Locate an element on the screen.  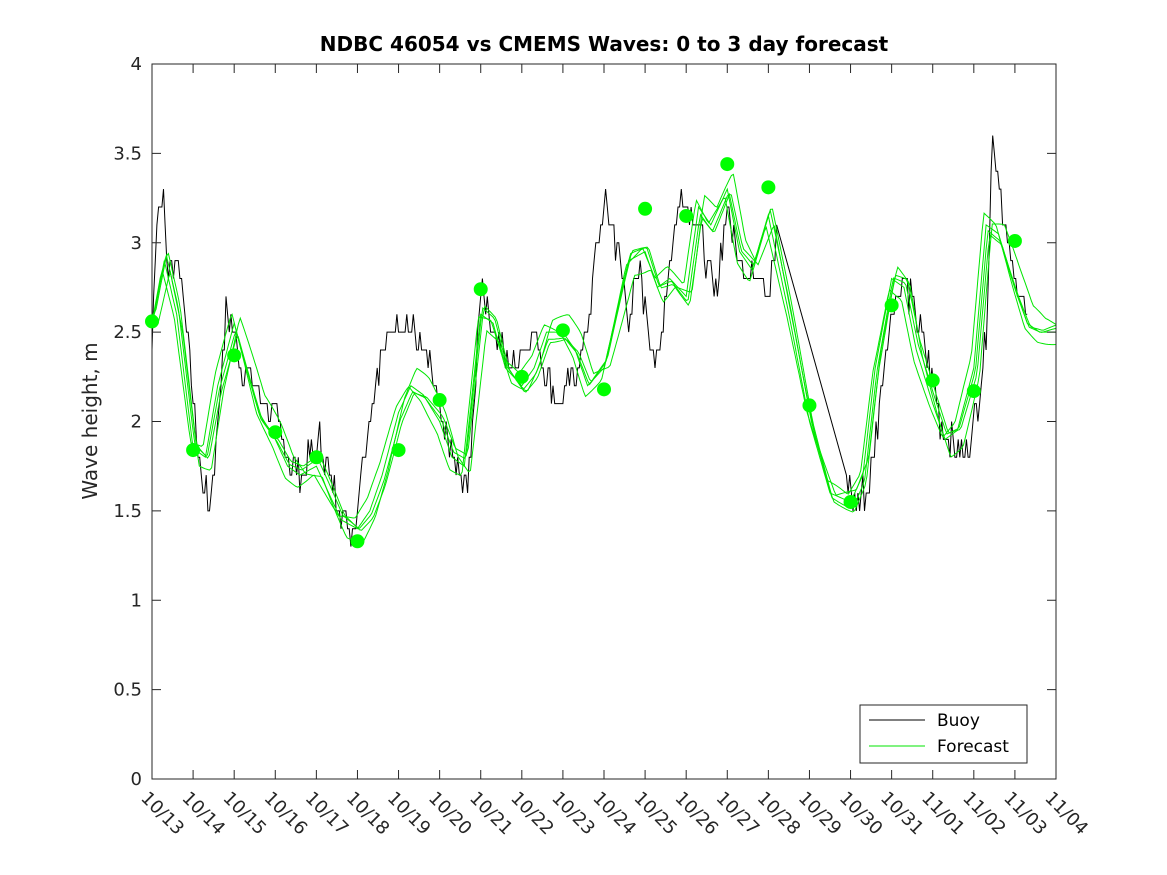
x-tick-label: 10/31 is located at coordinates (902, 814).